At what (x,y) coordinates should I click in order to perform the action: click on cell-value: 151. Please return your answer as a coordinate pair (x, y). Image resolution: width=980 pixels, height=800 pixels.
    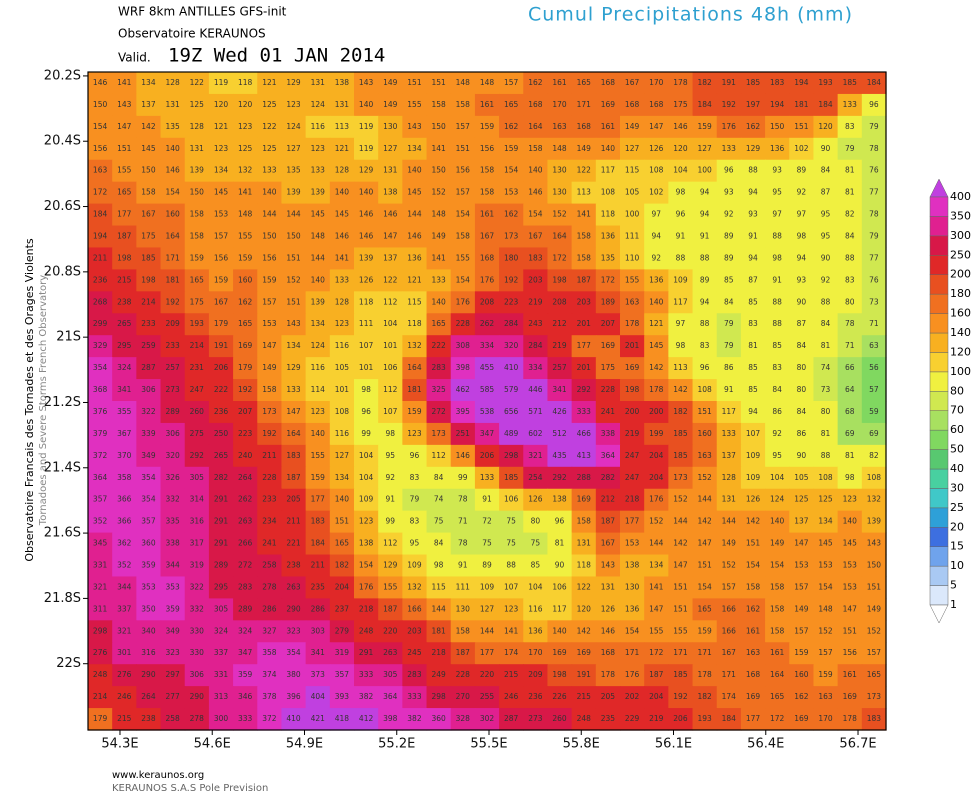
    Looking at the image, I should click on (293, 257).